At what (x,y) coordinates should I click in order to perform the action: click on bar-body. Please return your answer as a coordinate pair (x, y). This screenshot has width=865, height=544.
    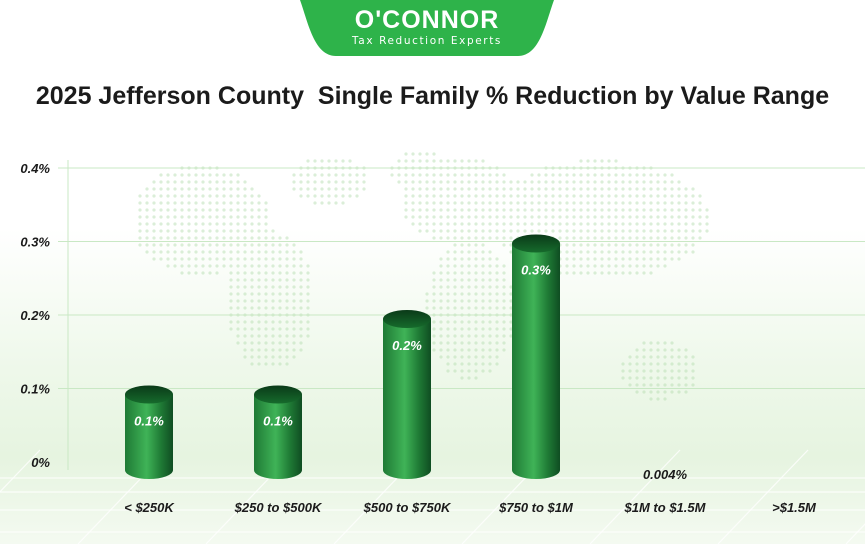
    Looking at the image, I should click on (536, 361).